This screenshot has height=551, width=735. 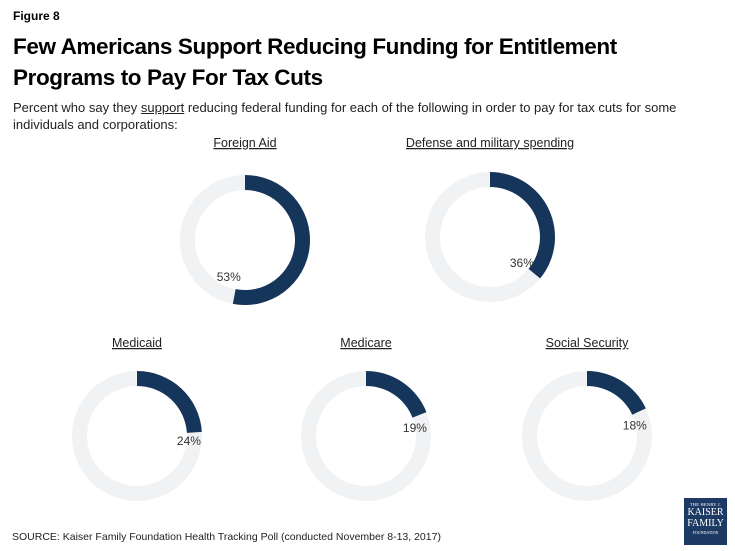 What do you see at coordinates (365, 343) in the screenshot?
I see `donut-title: Medicare` at bounding box center [365, 343].